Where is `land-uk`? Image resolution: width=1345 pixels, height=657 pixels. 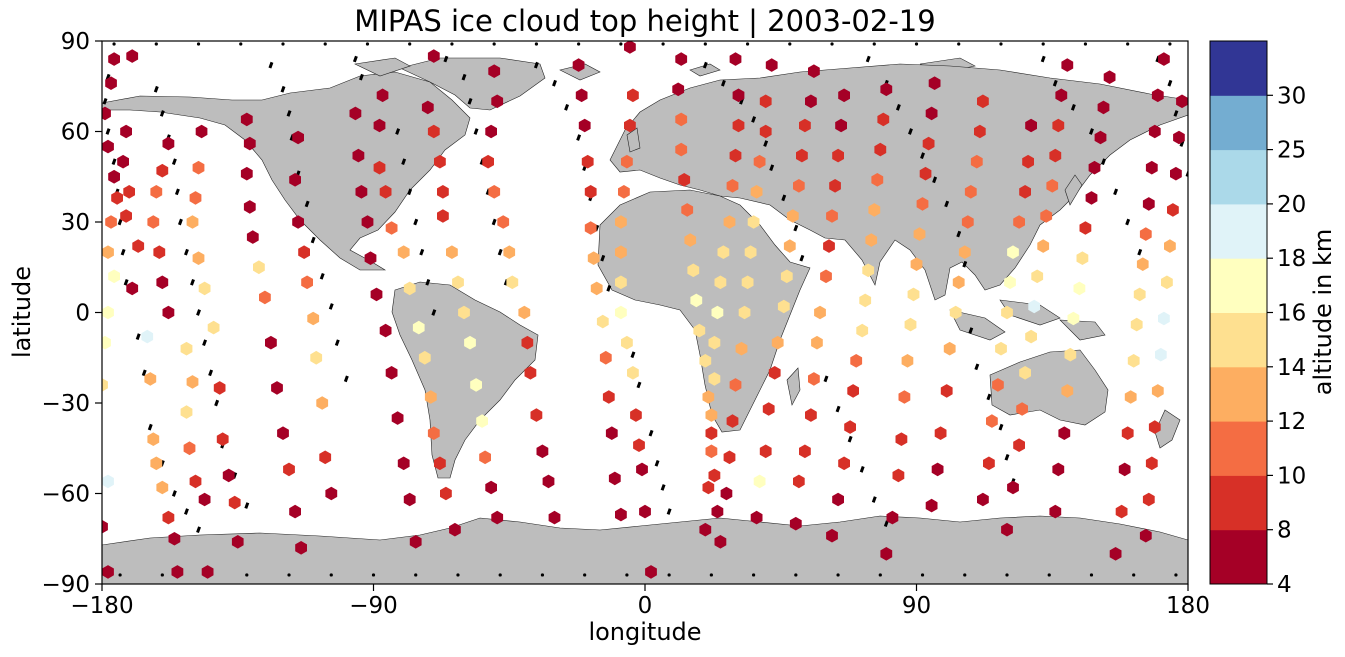
land-uk is located at coordinates (633, 140).